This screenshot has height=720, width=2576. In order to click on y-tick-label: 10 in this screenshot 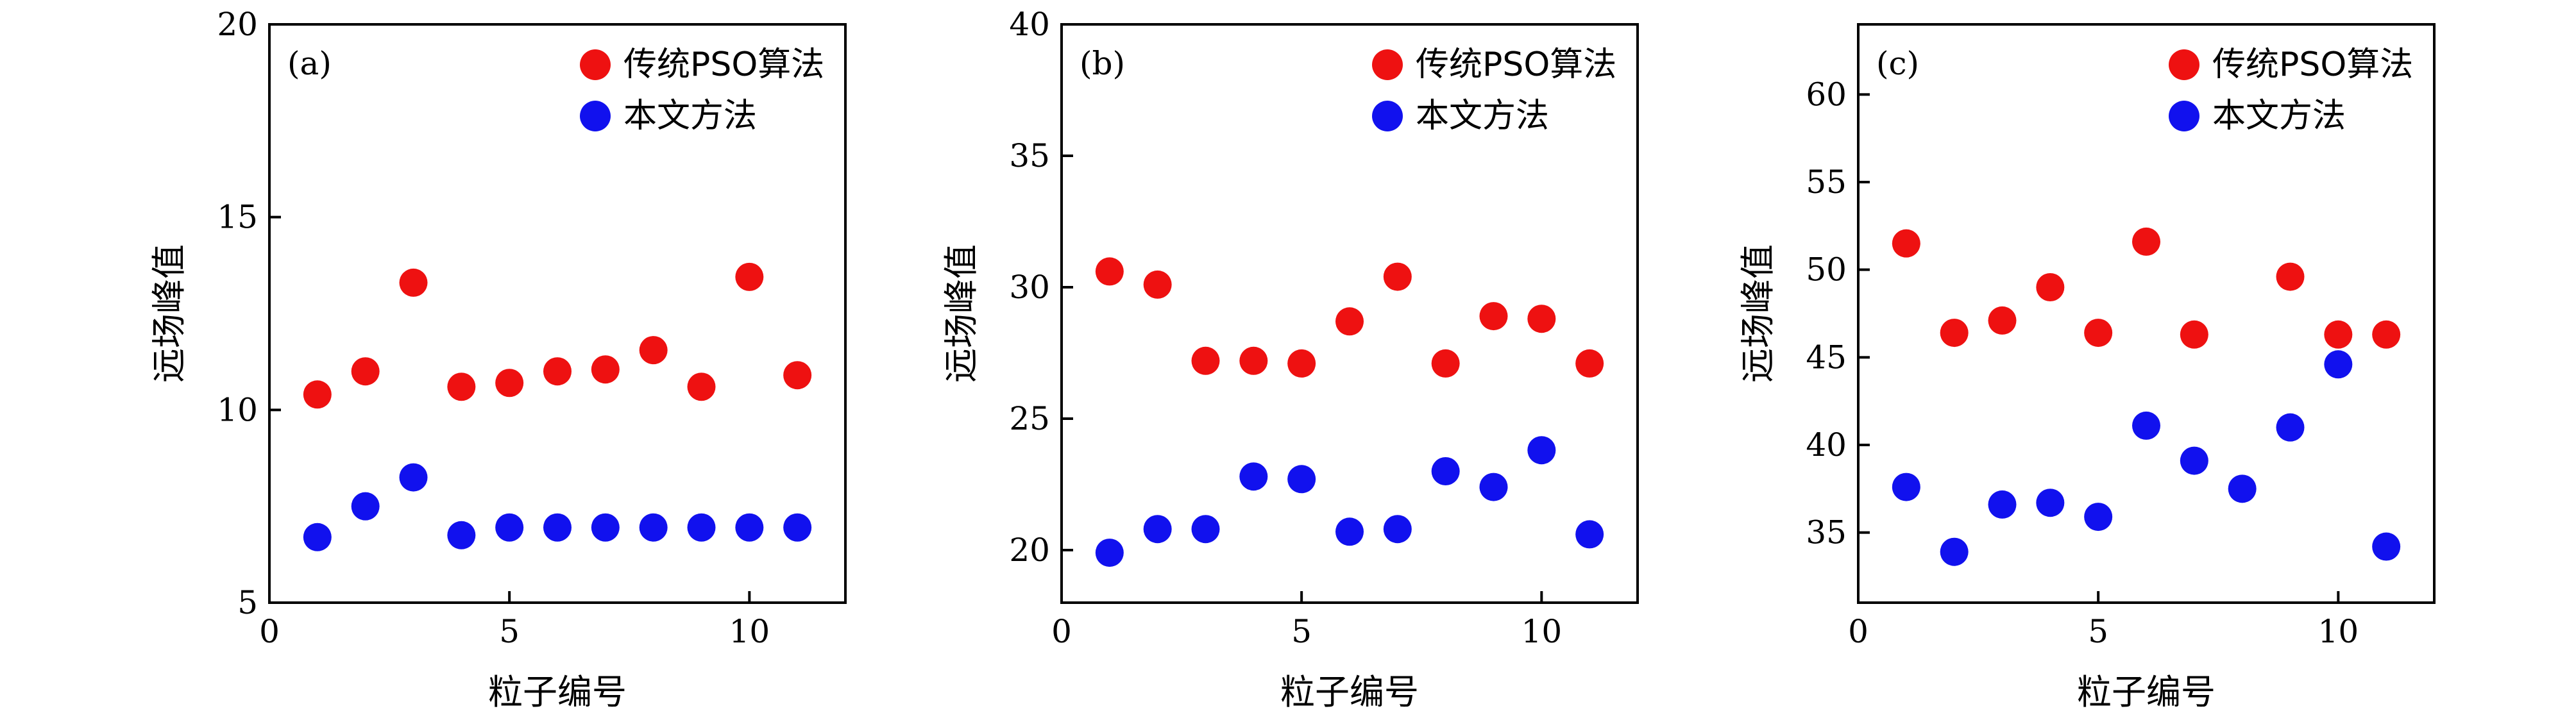, I will do `click(237, 409)`.